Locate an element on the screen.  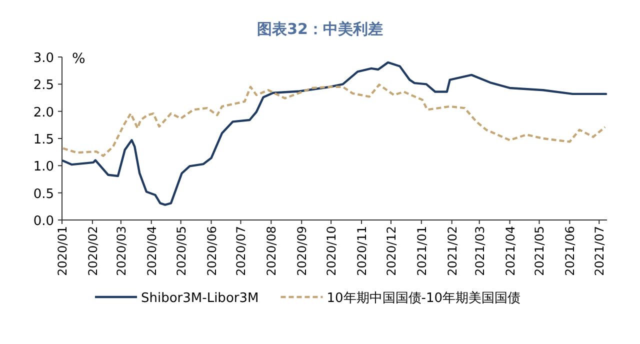
legend-label: Shibor3M-Libor3M is located at coordinates (200, 298).